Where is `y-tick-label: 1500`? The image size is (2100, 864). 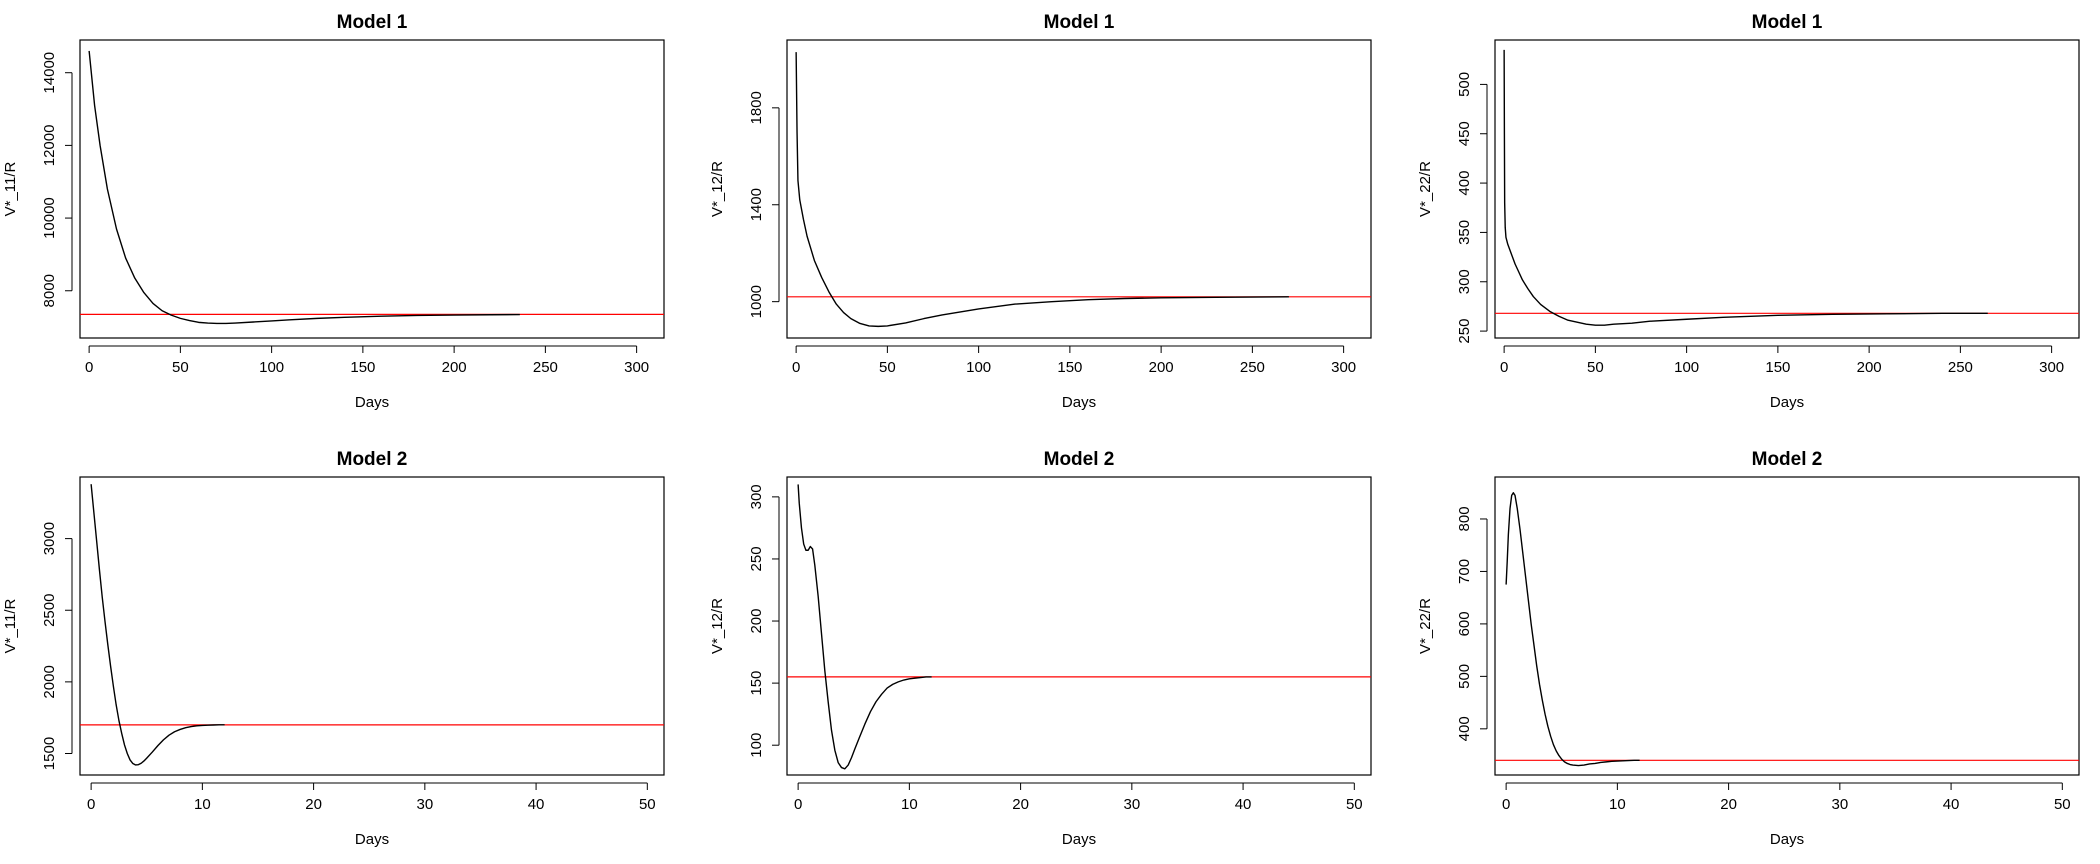
y-tick-label: 1500 is located at coordinates (49, 753).